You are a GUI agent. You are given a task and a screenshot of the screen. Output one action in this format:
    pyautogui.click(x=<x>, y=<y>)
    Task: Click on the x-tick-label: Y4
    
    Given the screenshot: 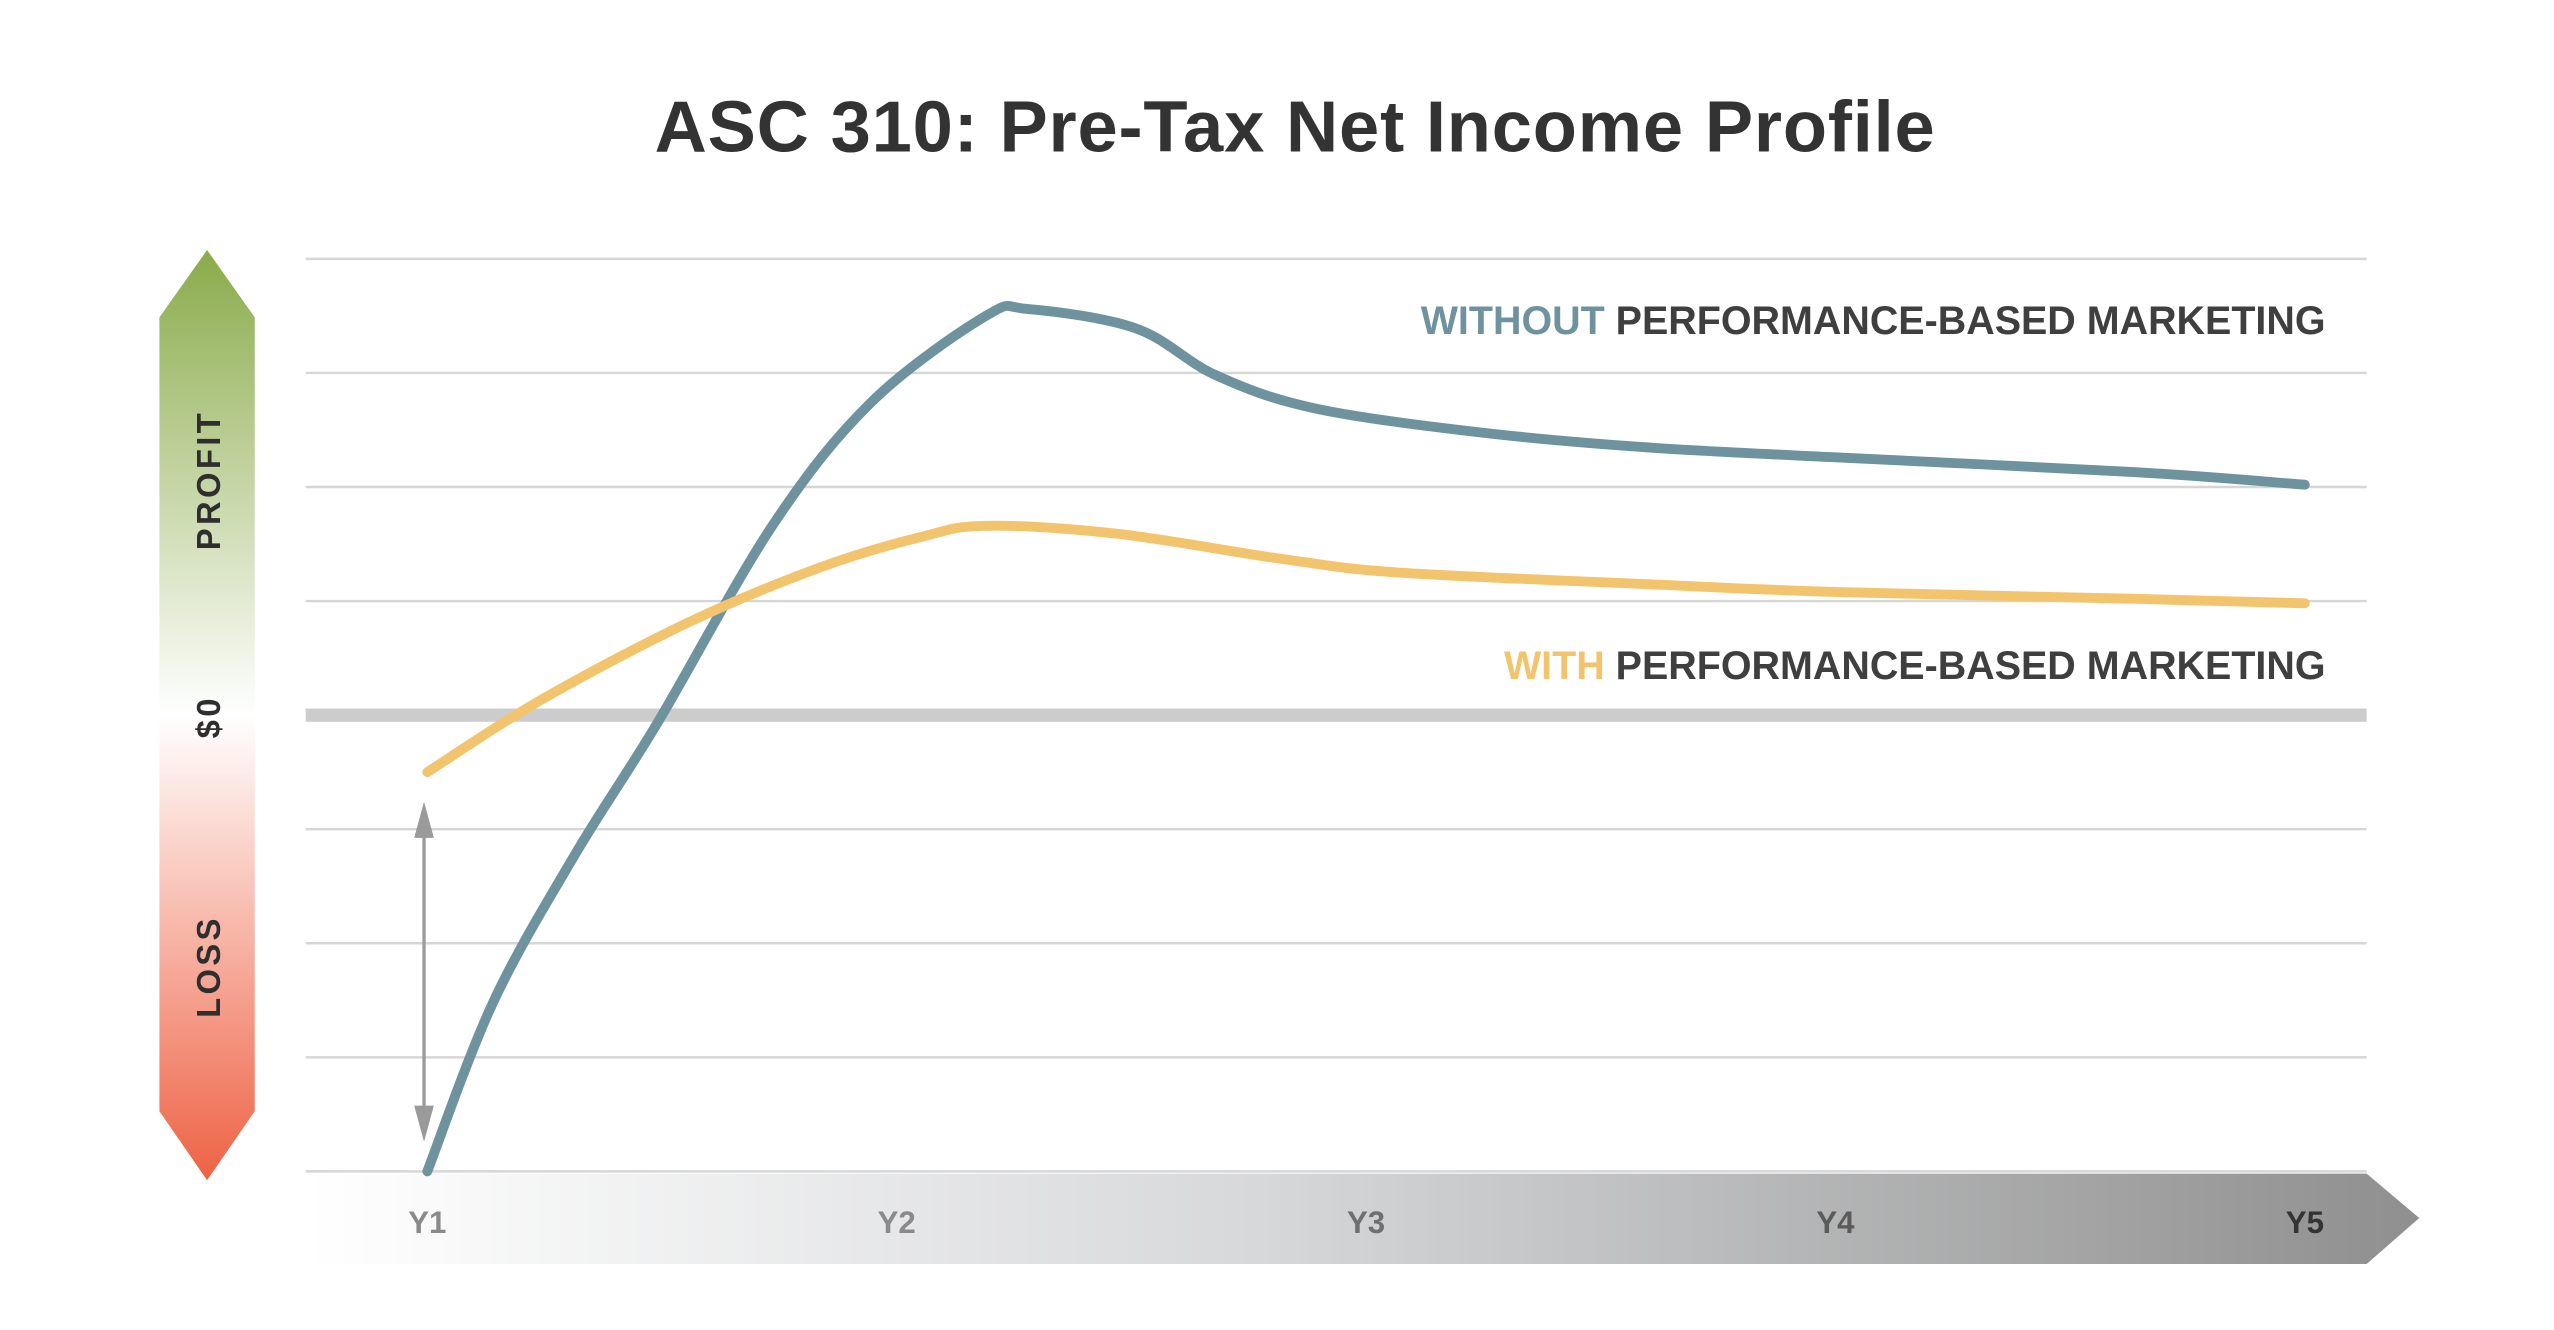 What is the action you would take?
    pyautogui.click(x=1835, y=1222)
    